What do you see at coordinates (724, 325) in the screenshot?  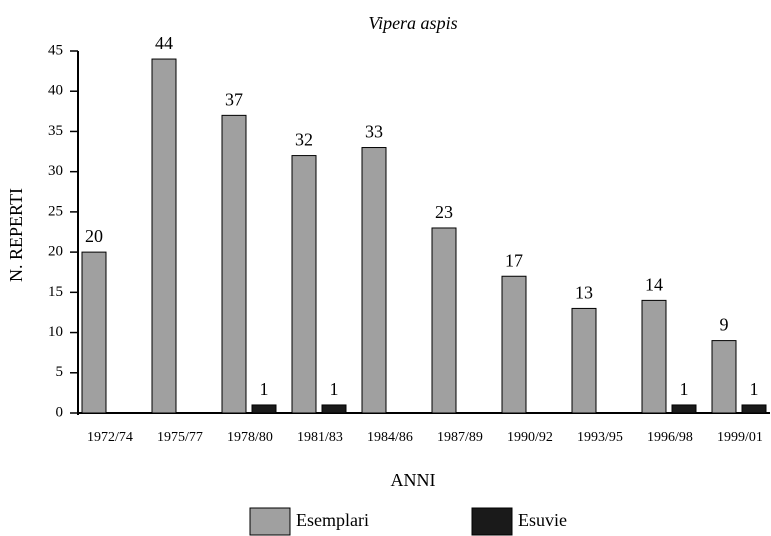 I see `data-label: 9` at bounding box center [724, 325].